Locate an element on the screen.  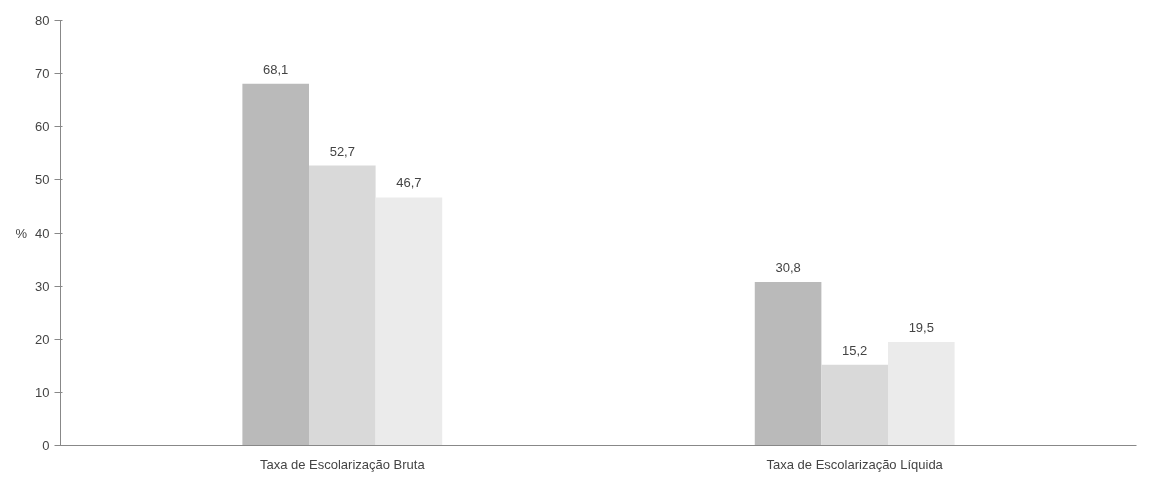
x-tick-label: Taxa de Escolarização Líquida is located at coordinates (855, 464).